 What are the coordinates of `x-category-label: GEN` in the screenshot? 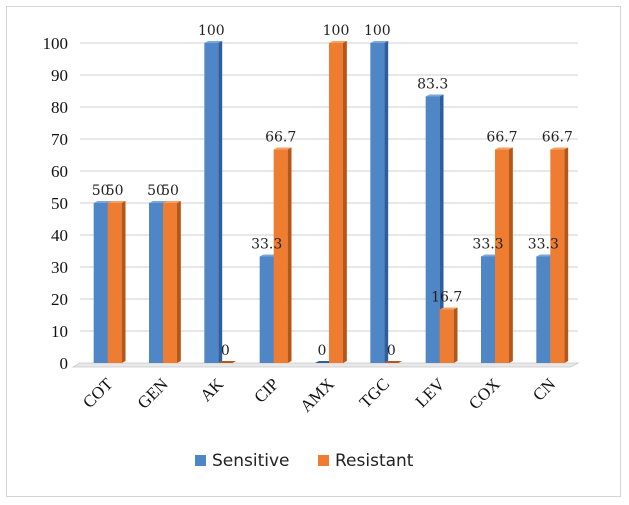 It's located at (153, 393).